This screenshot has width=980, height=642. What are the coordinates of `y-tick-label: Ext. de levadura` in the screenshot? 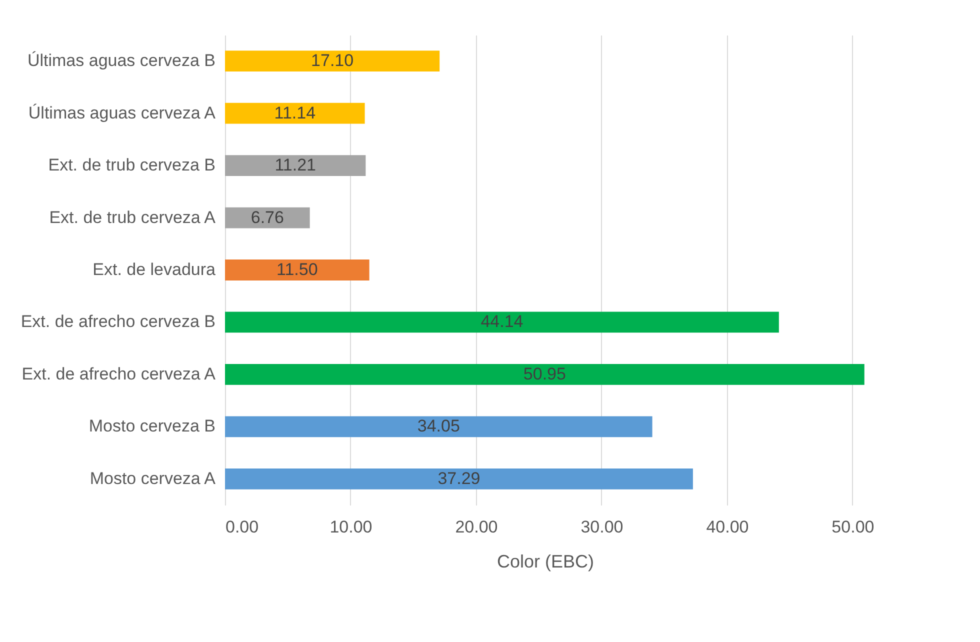 It's located at (154, 269).